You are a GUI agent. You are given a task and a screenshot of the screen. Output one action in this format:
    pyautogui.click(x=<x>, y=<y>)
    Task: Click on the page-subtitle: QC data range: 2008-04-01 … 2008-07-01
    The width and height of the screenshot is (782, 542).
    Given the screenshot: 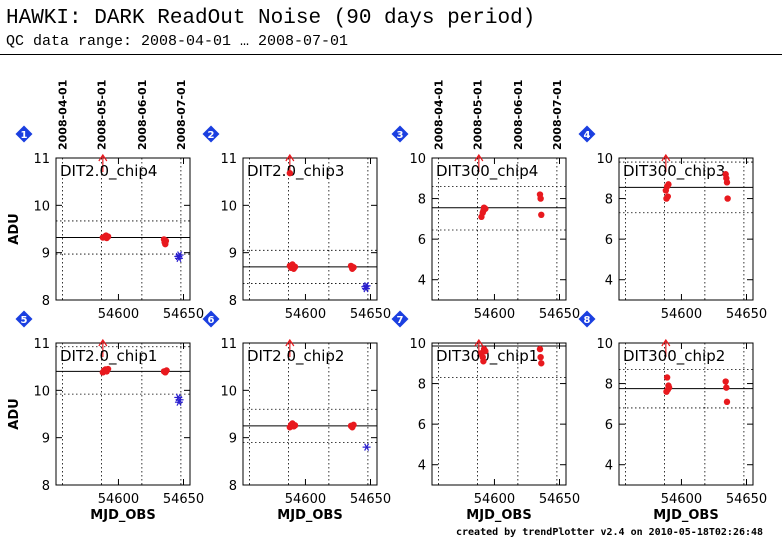 What is the action you would take?
    pyautogui.click(x=177, y=41)
    